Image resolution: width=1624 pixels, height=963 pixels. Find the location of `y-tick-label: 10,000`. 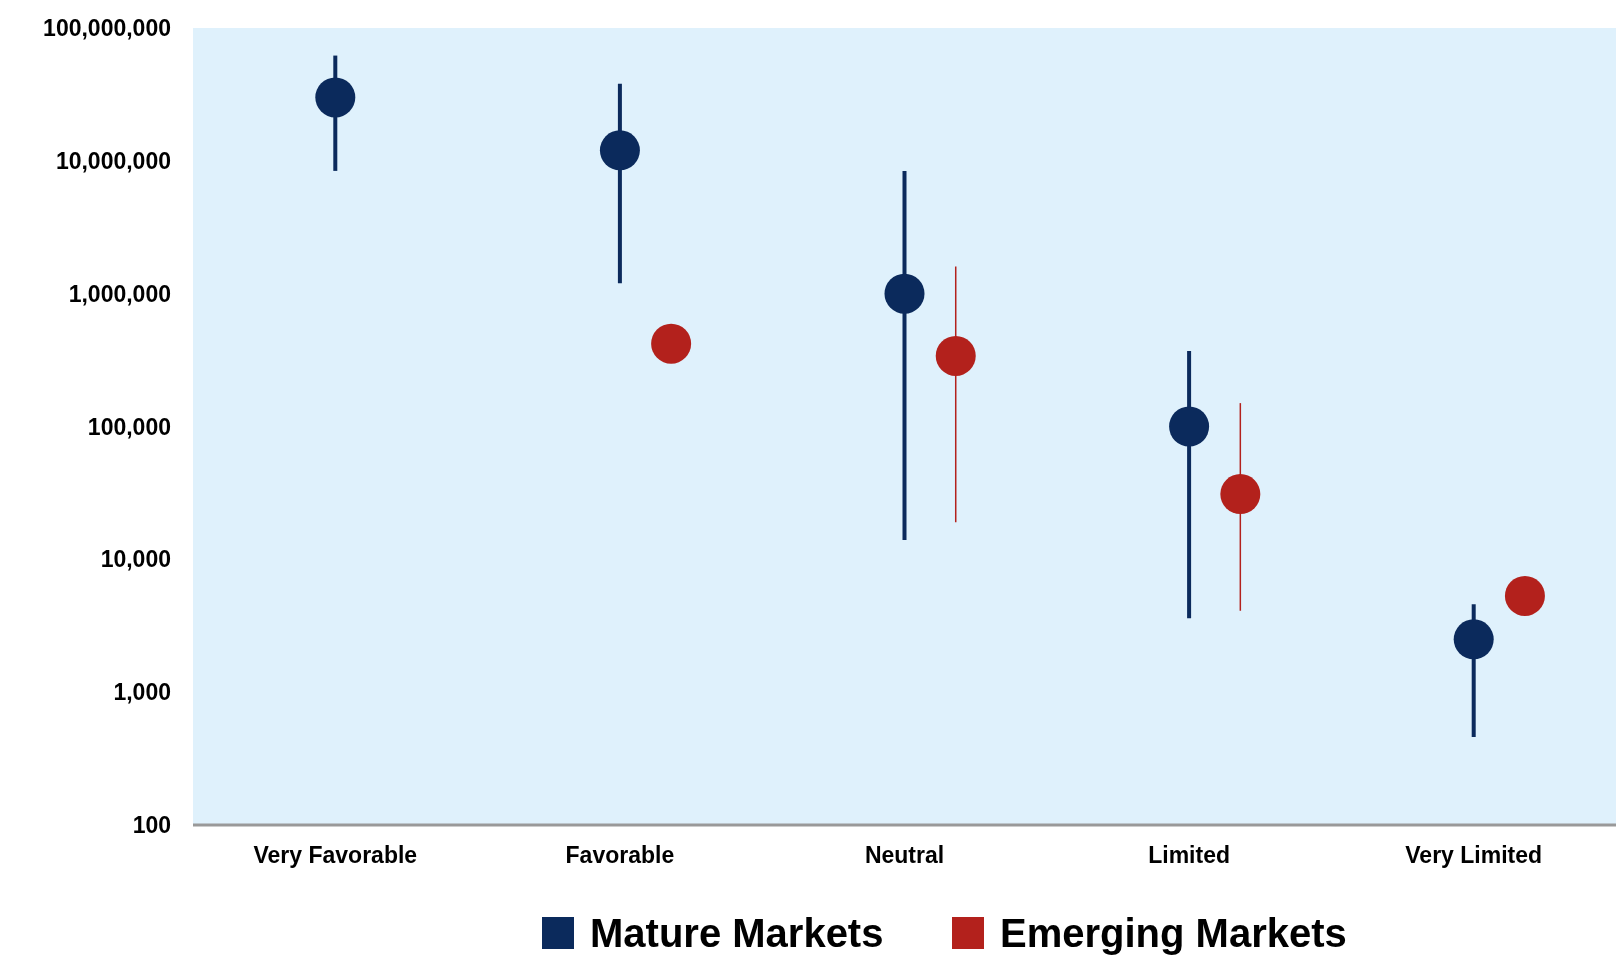

y-tick-label: 10,000 is located at coordinates (135, 559).